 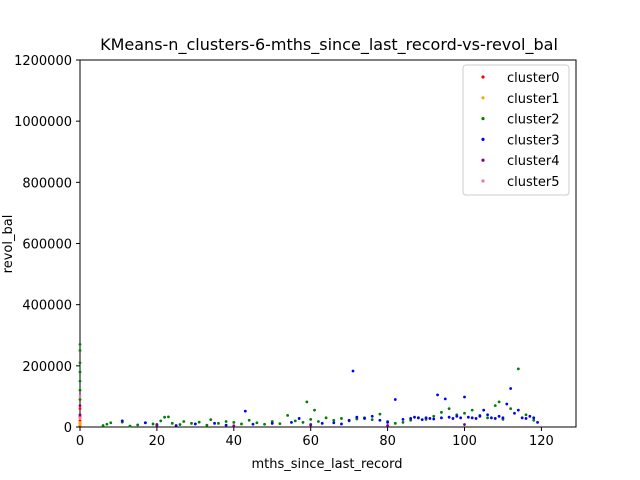 What do you see at coordinates (387, 441) in the screenshot?
I see `x-tick-label: 80` at bounding box center [387, 441].